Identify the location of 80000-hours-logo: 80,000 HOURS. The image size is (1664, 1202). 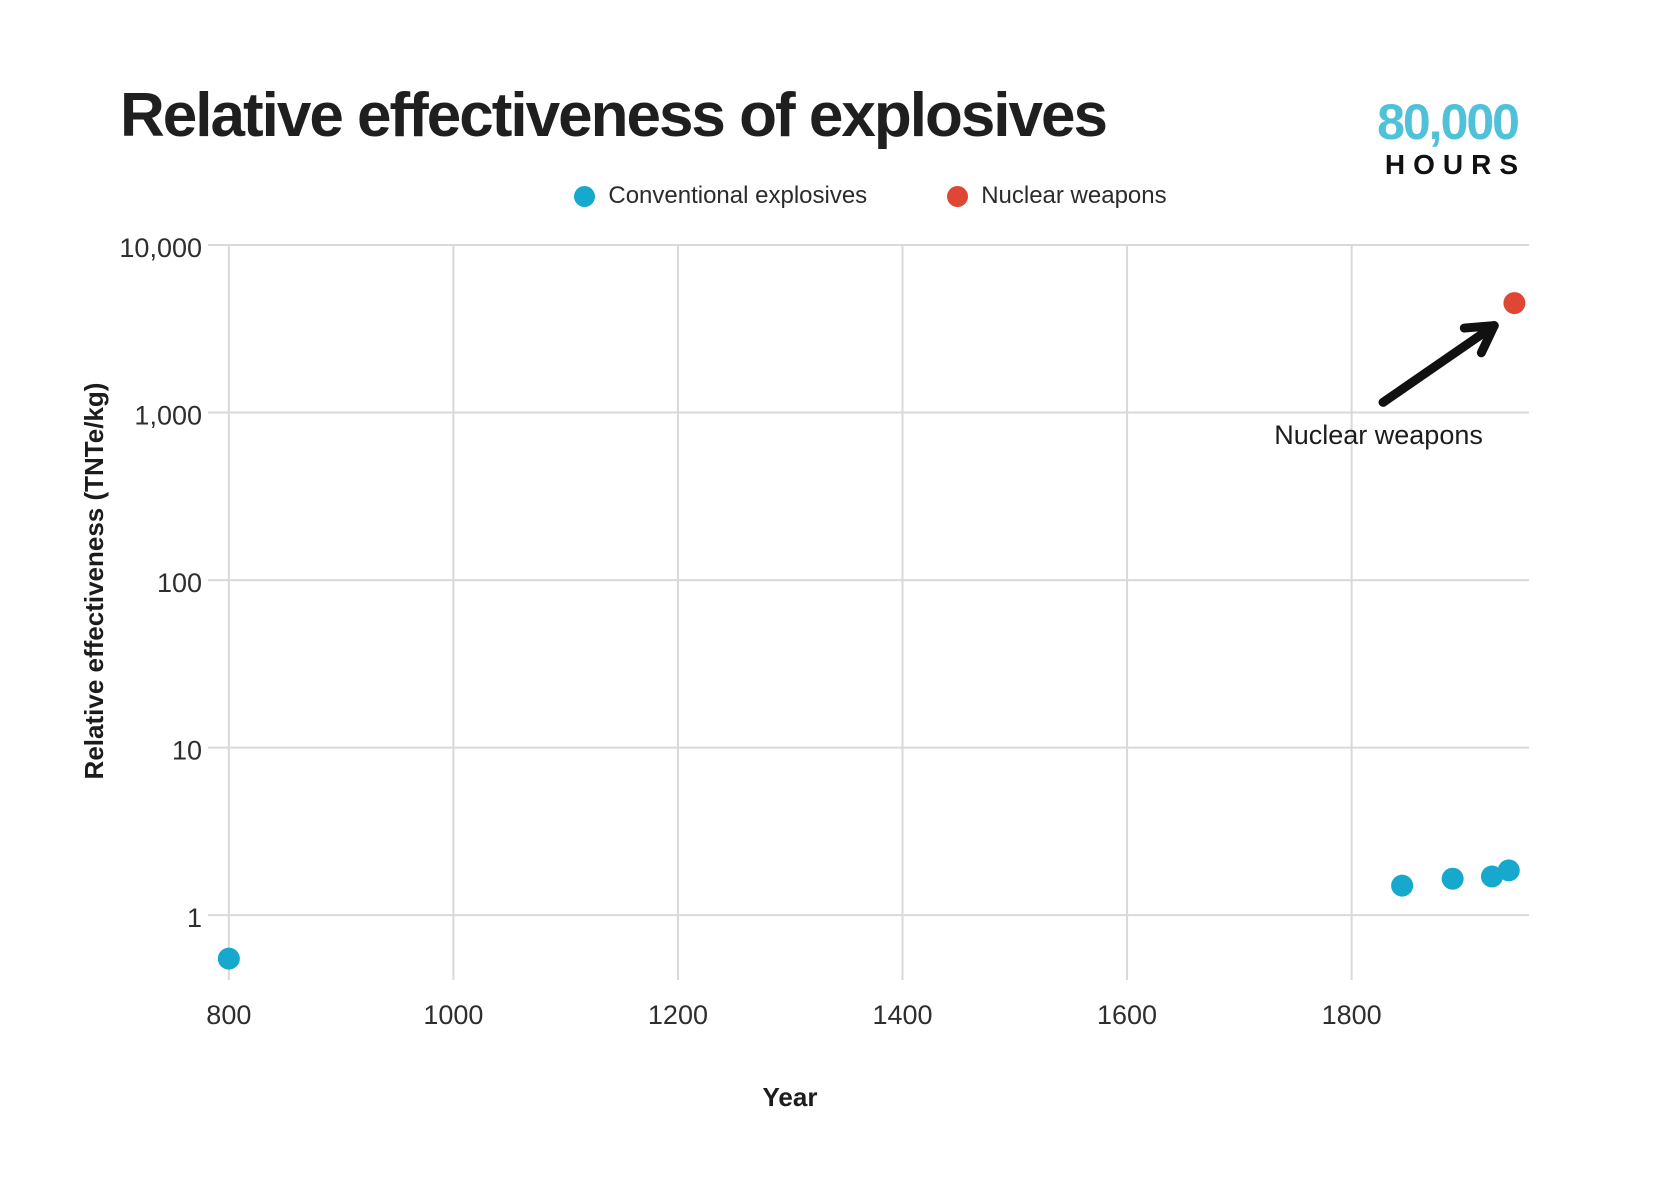
(1448, 137).